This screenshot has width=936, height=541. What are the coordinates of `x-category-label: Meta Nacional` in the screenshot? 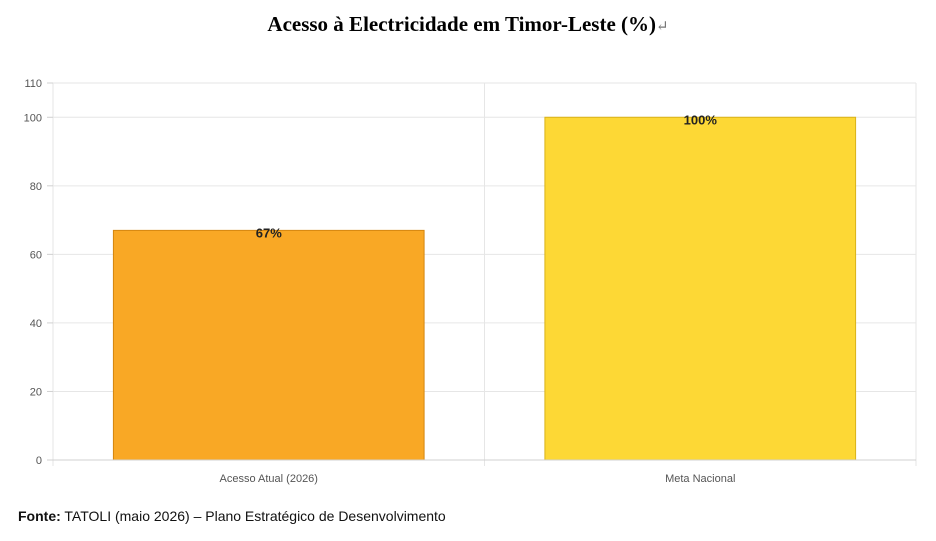 It's located at (700, 479).